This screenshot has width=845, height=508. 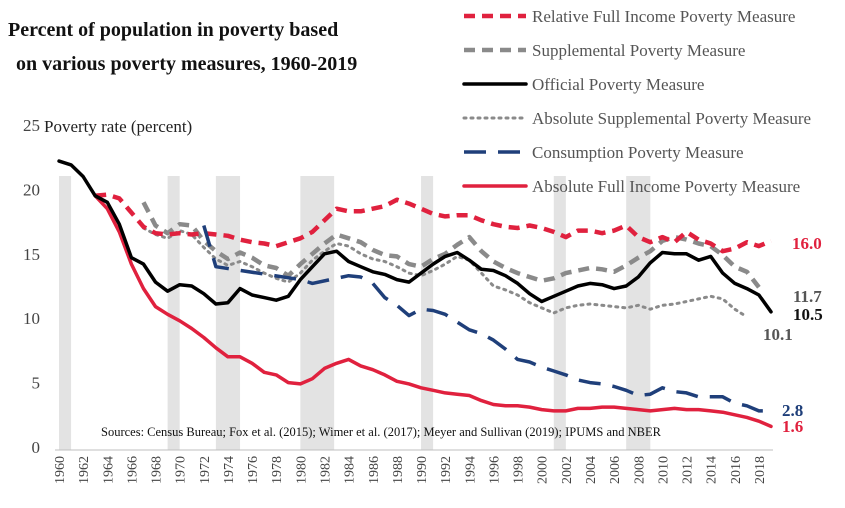 I want to click on x-tick-label: 1996, so click(x=494, y=470).